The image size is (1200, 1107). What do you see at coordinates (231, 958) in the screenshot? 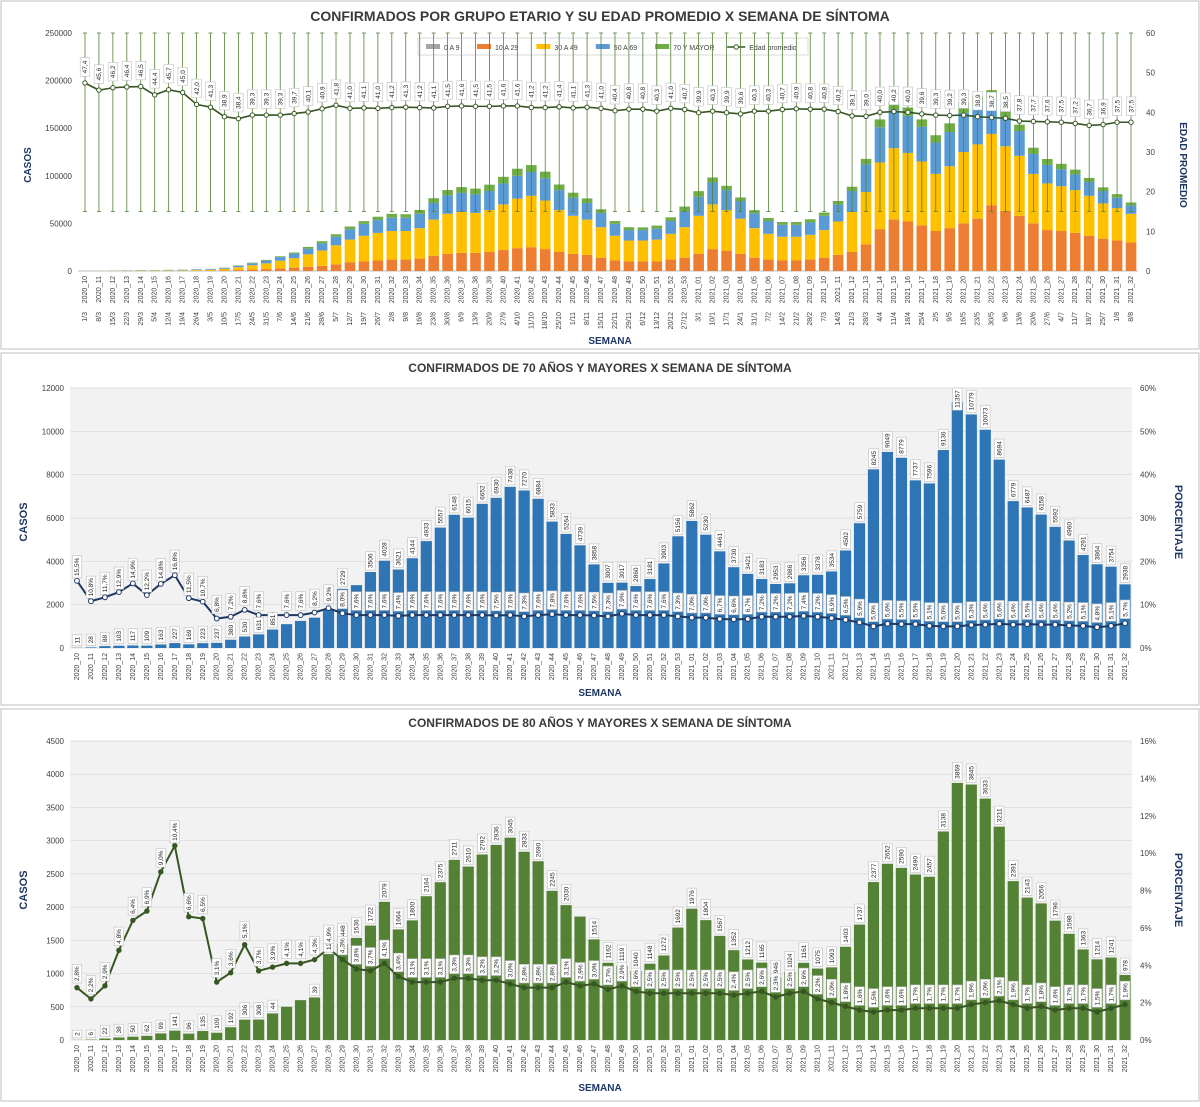
I see `data-label: 3,6%` at bounding box center [231, 958].